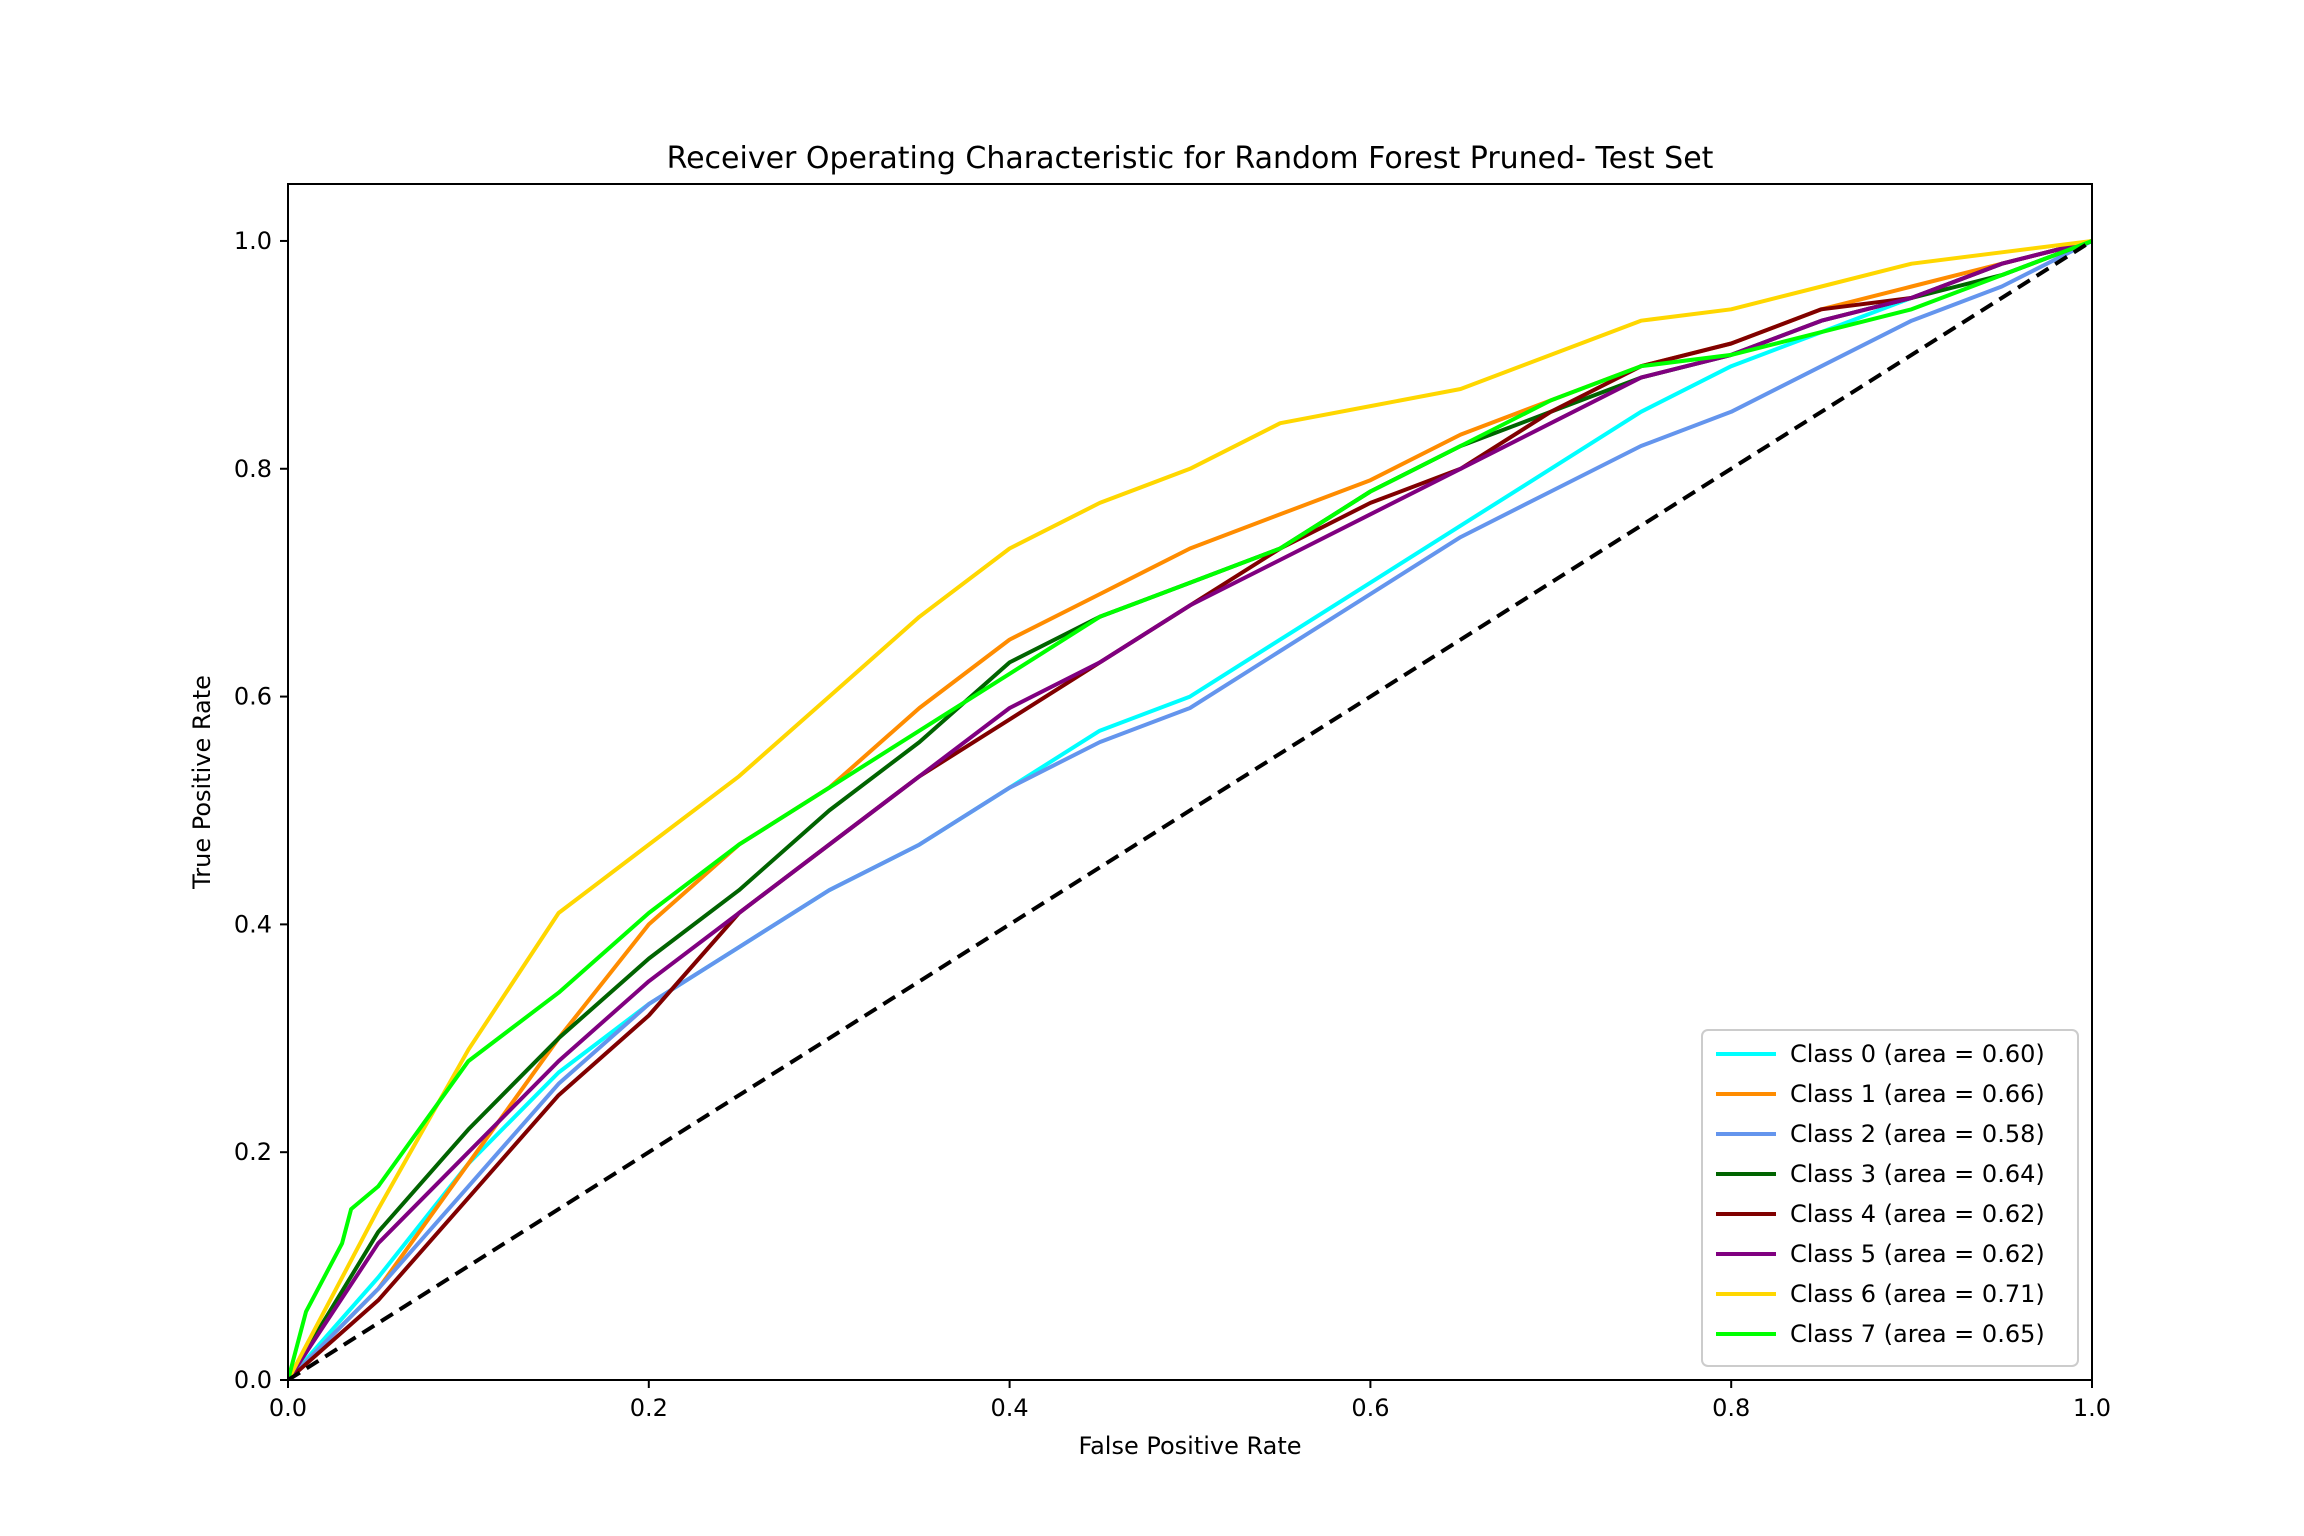 The width and height of the screenshot is (2304, 1536). I want to click on x-tick-label: 1.0, so click(2092, 1408).